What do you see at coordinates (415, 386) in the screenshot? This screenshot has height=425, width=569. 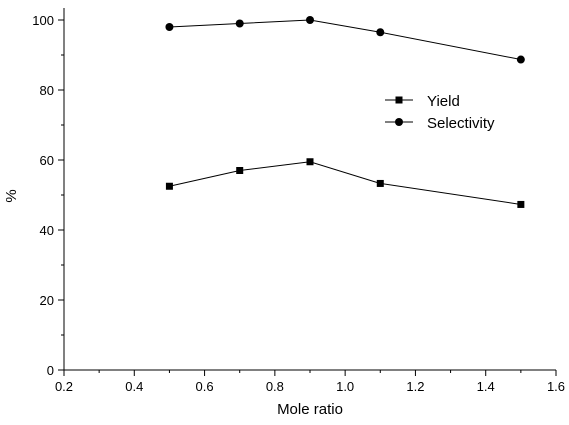 I see `x-tick-label: 1.2` at bounding box center [415, 386].